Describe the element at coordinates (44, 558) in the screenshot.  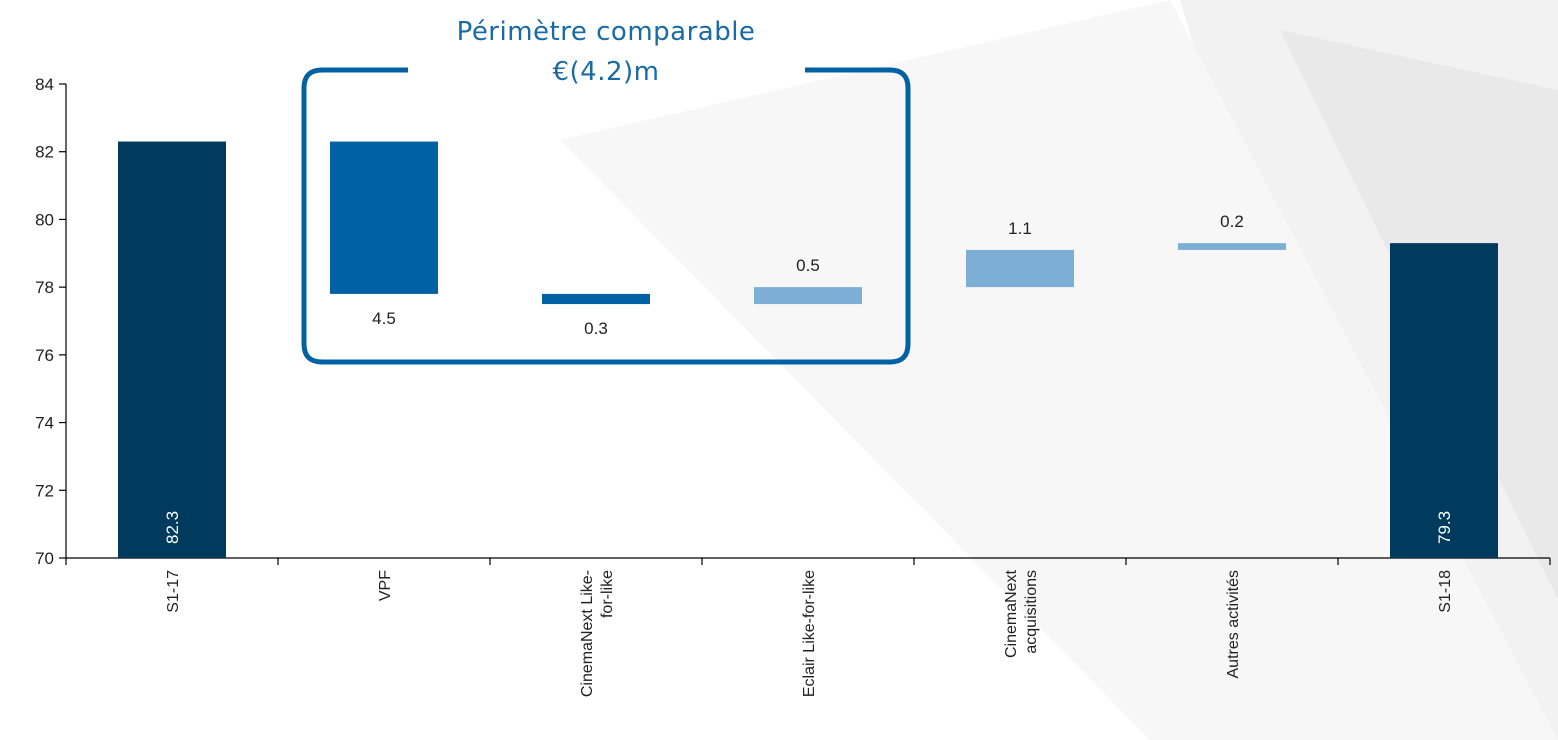
I see `y-tick-label: 70` at that location.